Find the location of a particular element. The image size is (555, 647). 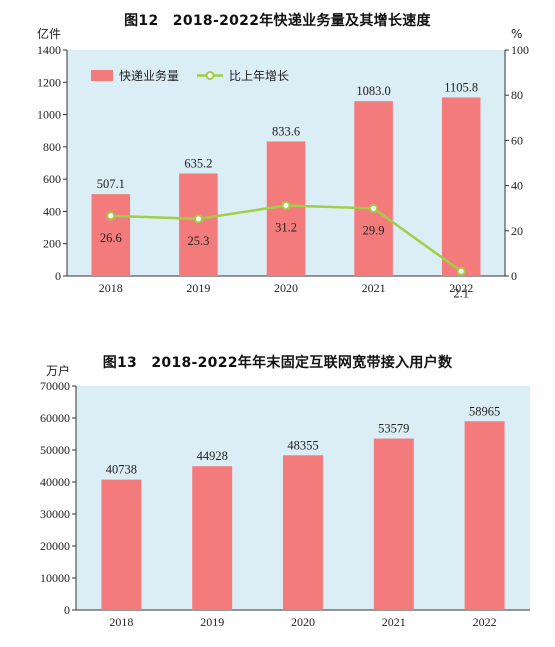

chart13-title: 图13 2018-2022年年末固定互联网宽带接入用户数 is located at coordinates (277, 363).